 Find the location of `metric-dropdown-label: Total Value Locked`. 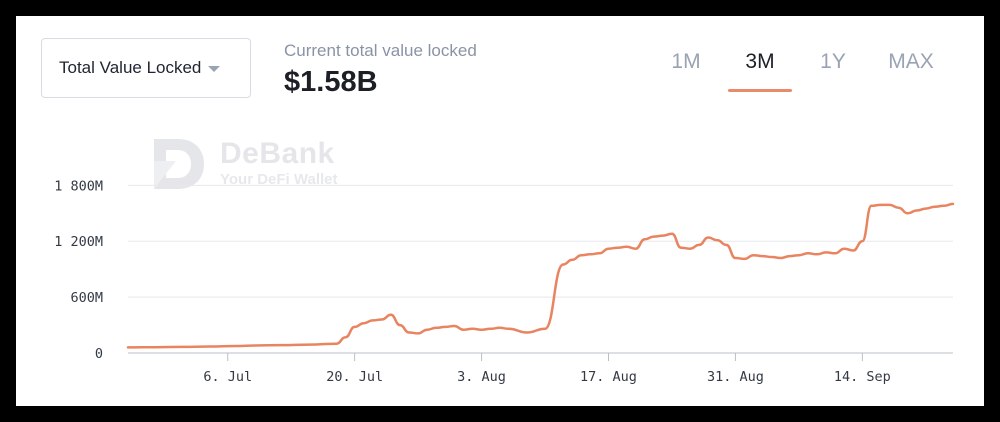

metric-dropdown-label: Total Value Locked is located at coordinates (130, 67).